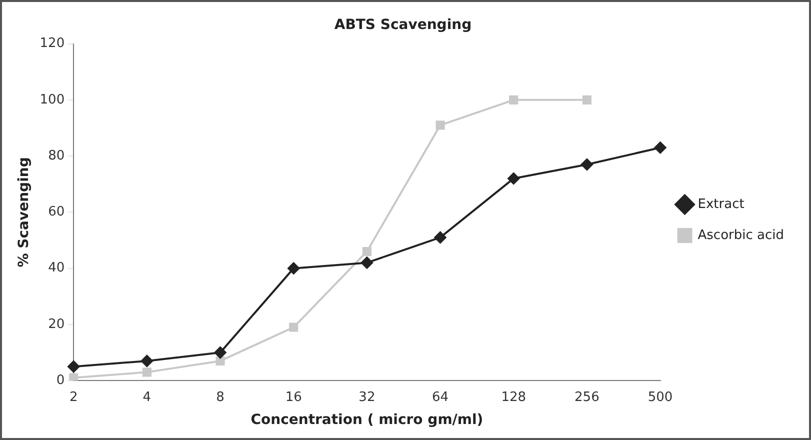  I want to click on legend-label: Ascorbic acid, so click(741, 235).